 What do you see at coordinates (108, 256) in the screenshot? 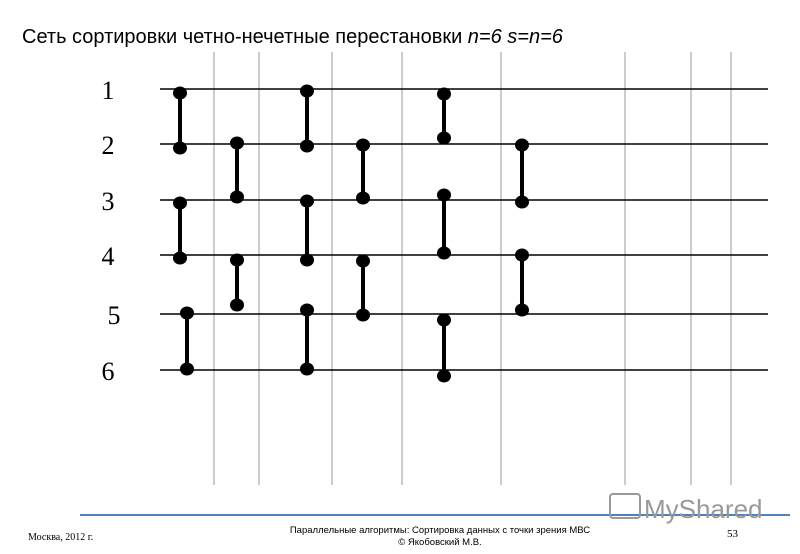
I see `wire-label: 4` at bounding box center [108, 256].